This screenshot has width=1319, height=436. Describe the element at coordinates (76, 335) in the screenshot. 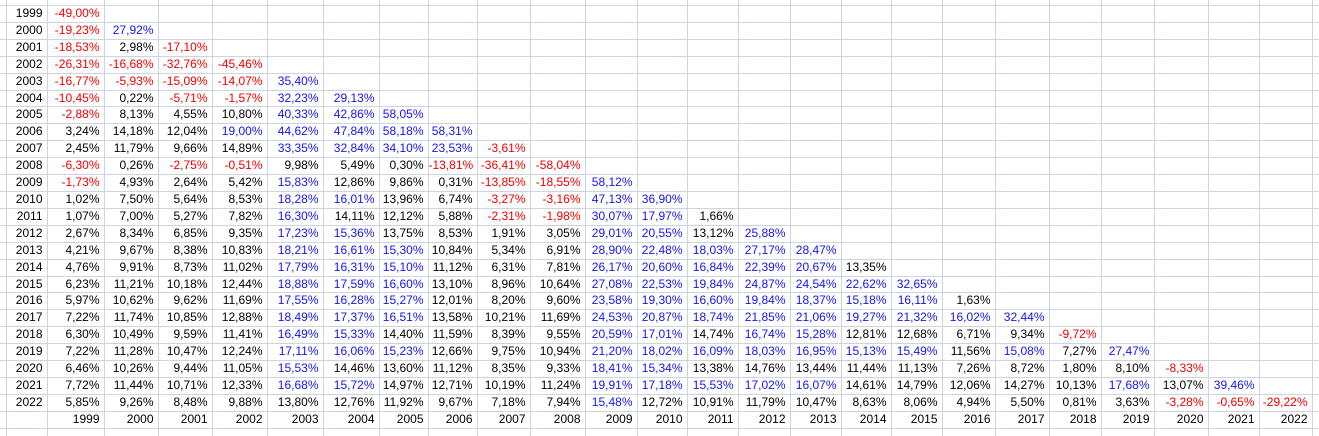

I see `value-cell: 6,30%` at that location.